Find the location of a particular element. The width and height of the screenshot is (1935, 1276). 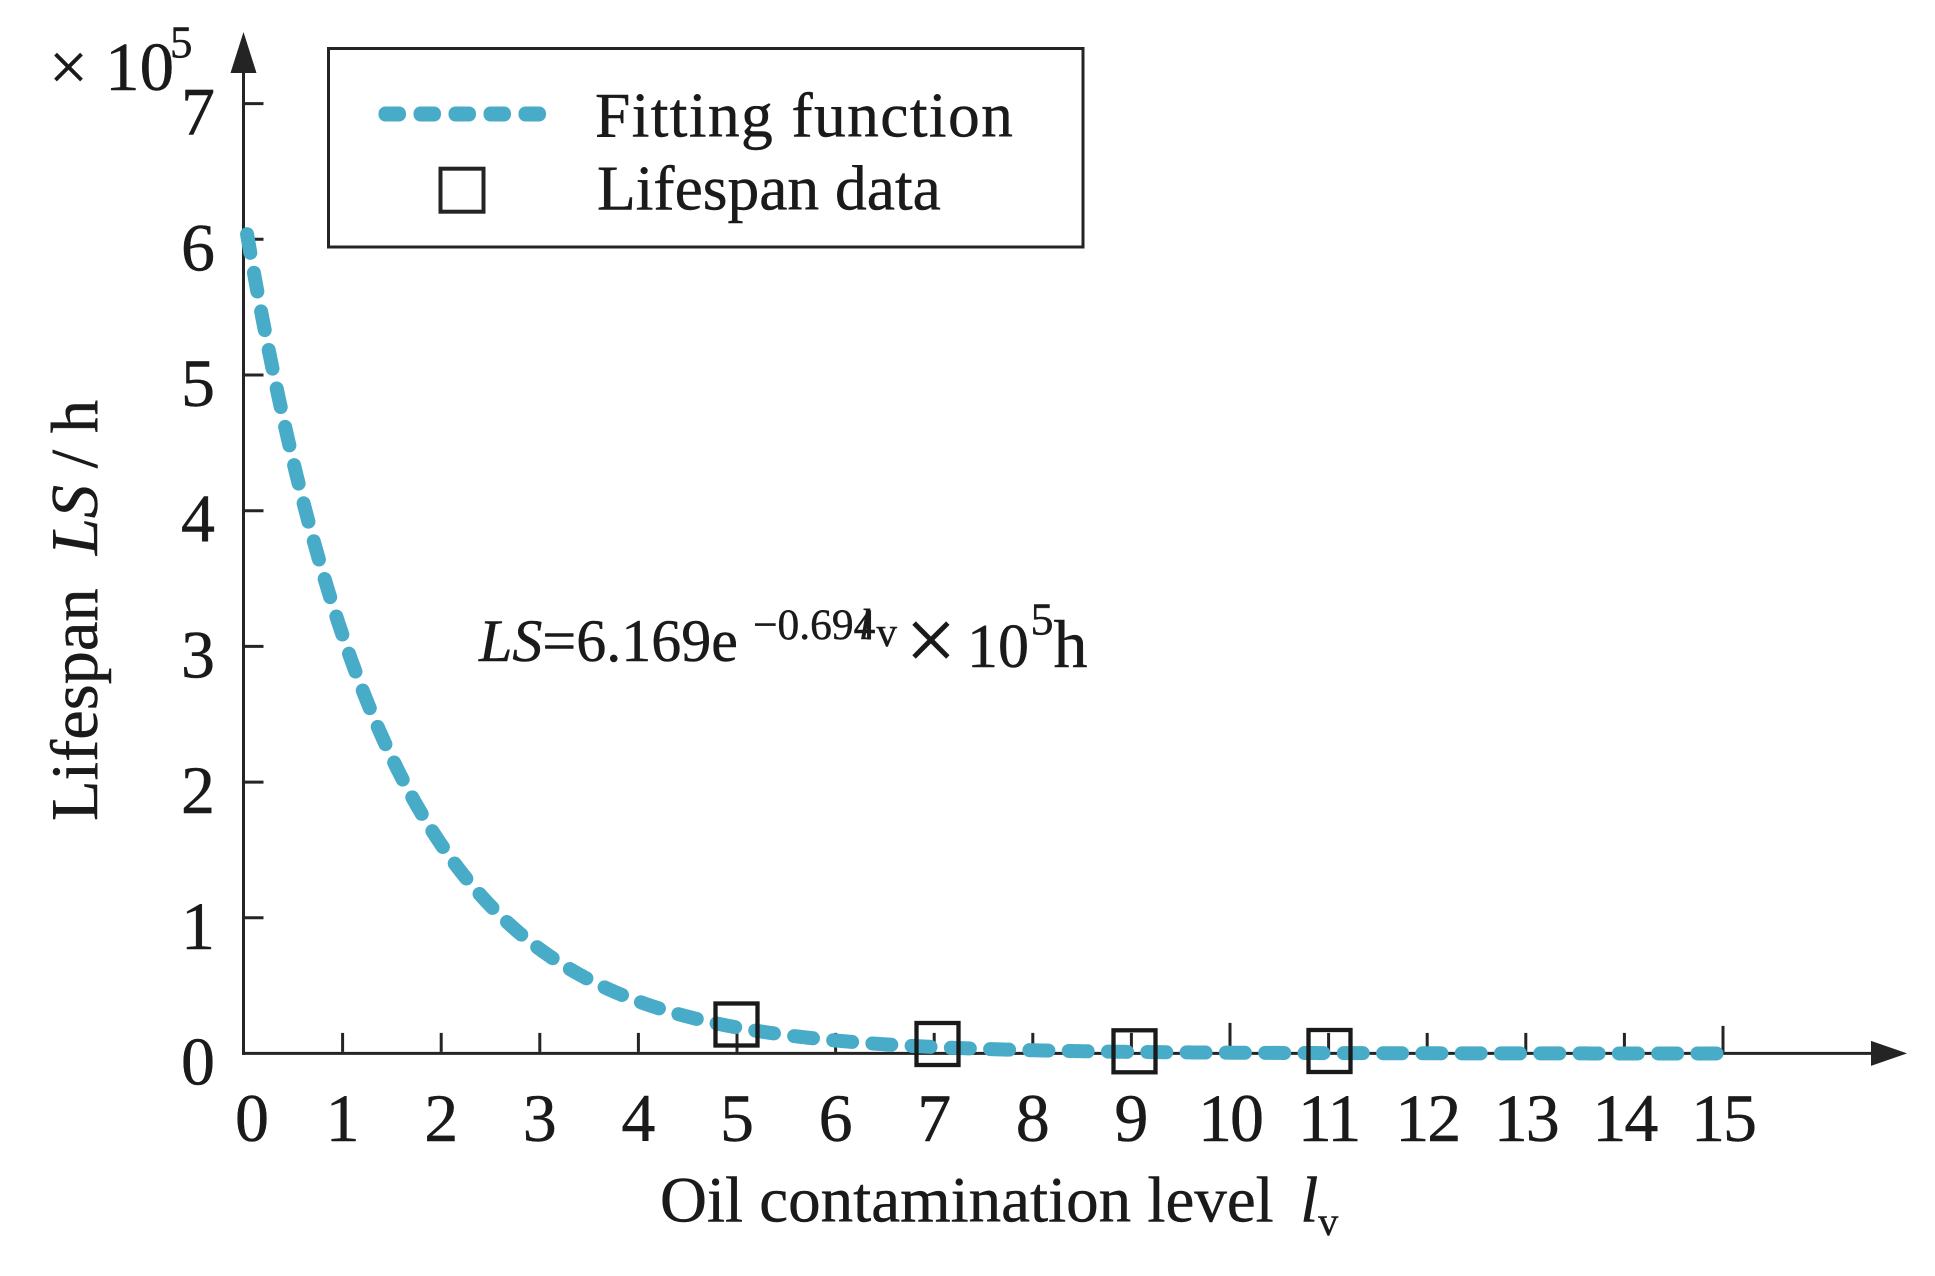

svg-text: 8 is located at coordinates (1033, 1118).